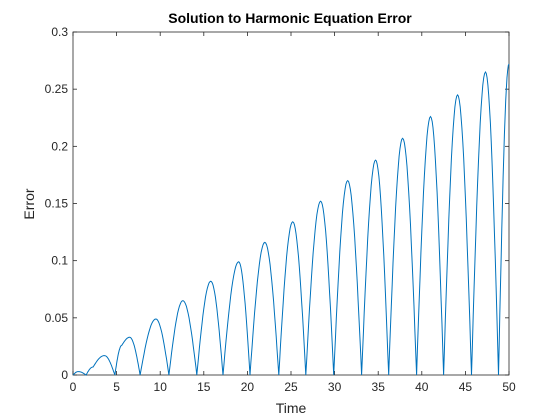 Image resolution: width=560 pixels, height=420 pixels. Describe the element at coordinates (57, 204) in the screenshot. I see `y-tick-label: 0.15` at that location.